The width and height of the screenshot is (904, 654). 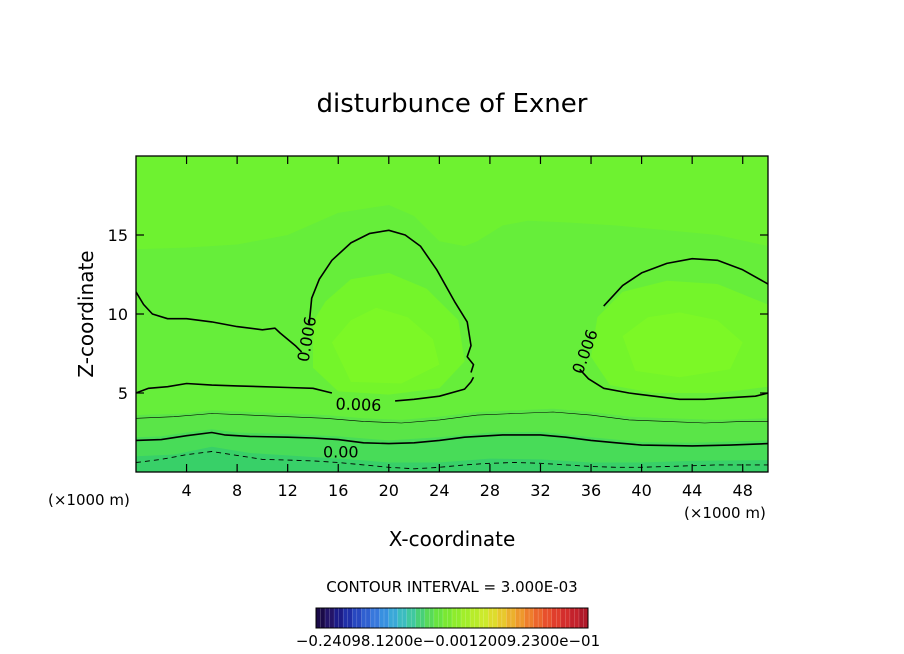 I want to click on x-axis-title: X-coordinate, so click(x=452, y=539).